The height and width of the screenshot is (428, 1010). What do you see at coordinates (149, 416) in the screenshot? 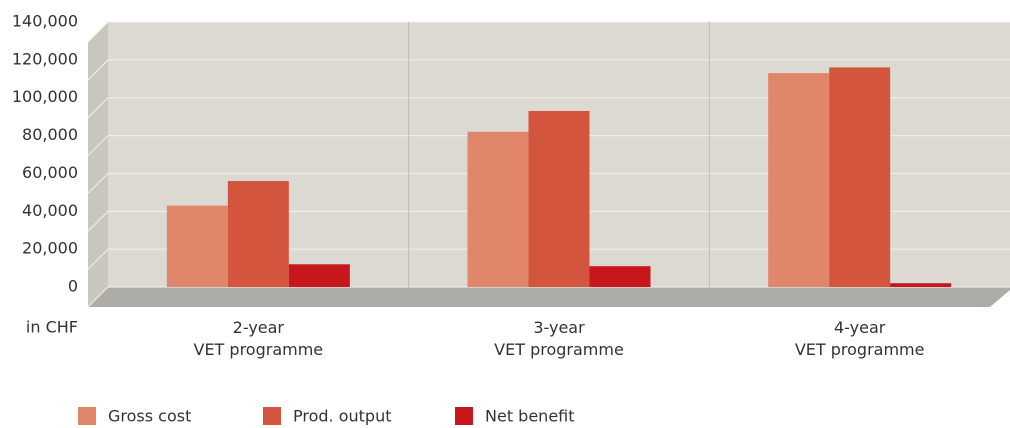
I see `legend-label: Gross cost` at bounding box center [149, 416].